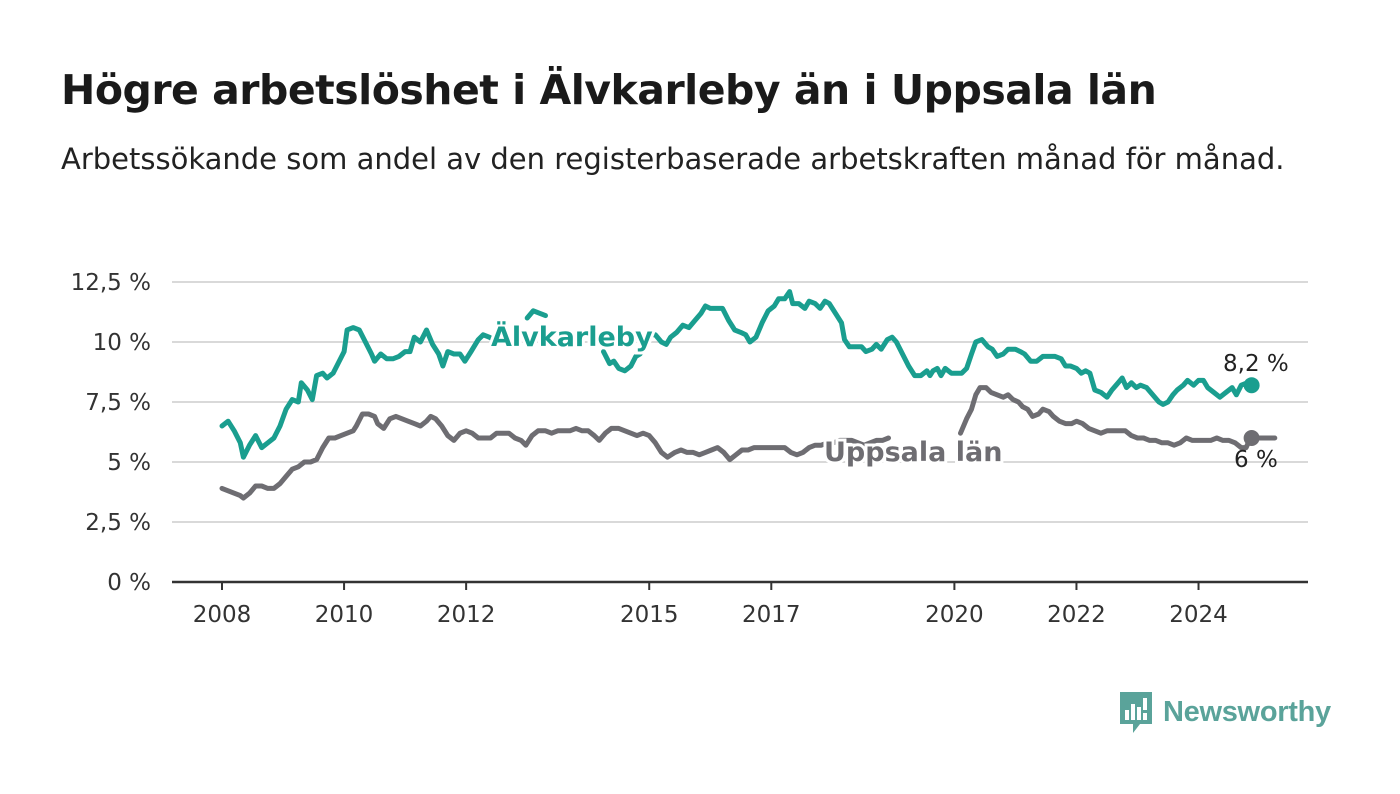 The image size is (1400, 794). I want to click on y-tick-label: 10 %, so click(122, 343).